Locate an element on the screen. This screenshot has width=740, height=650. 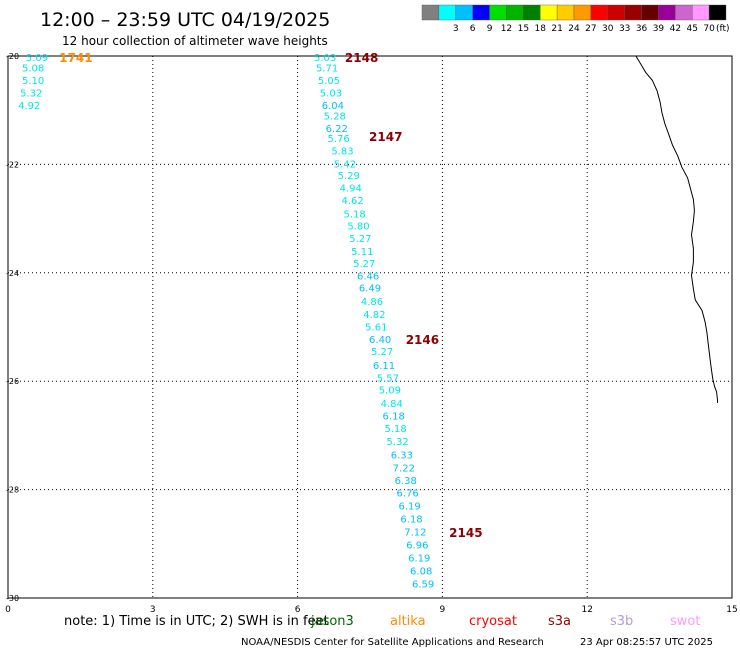
colorbar-tick-label: 12 is located at coordinates (506, 29).